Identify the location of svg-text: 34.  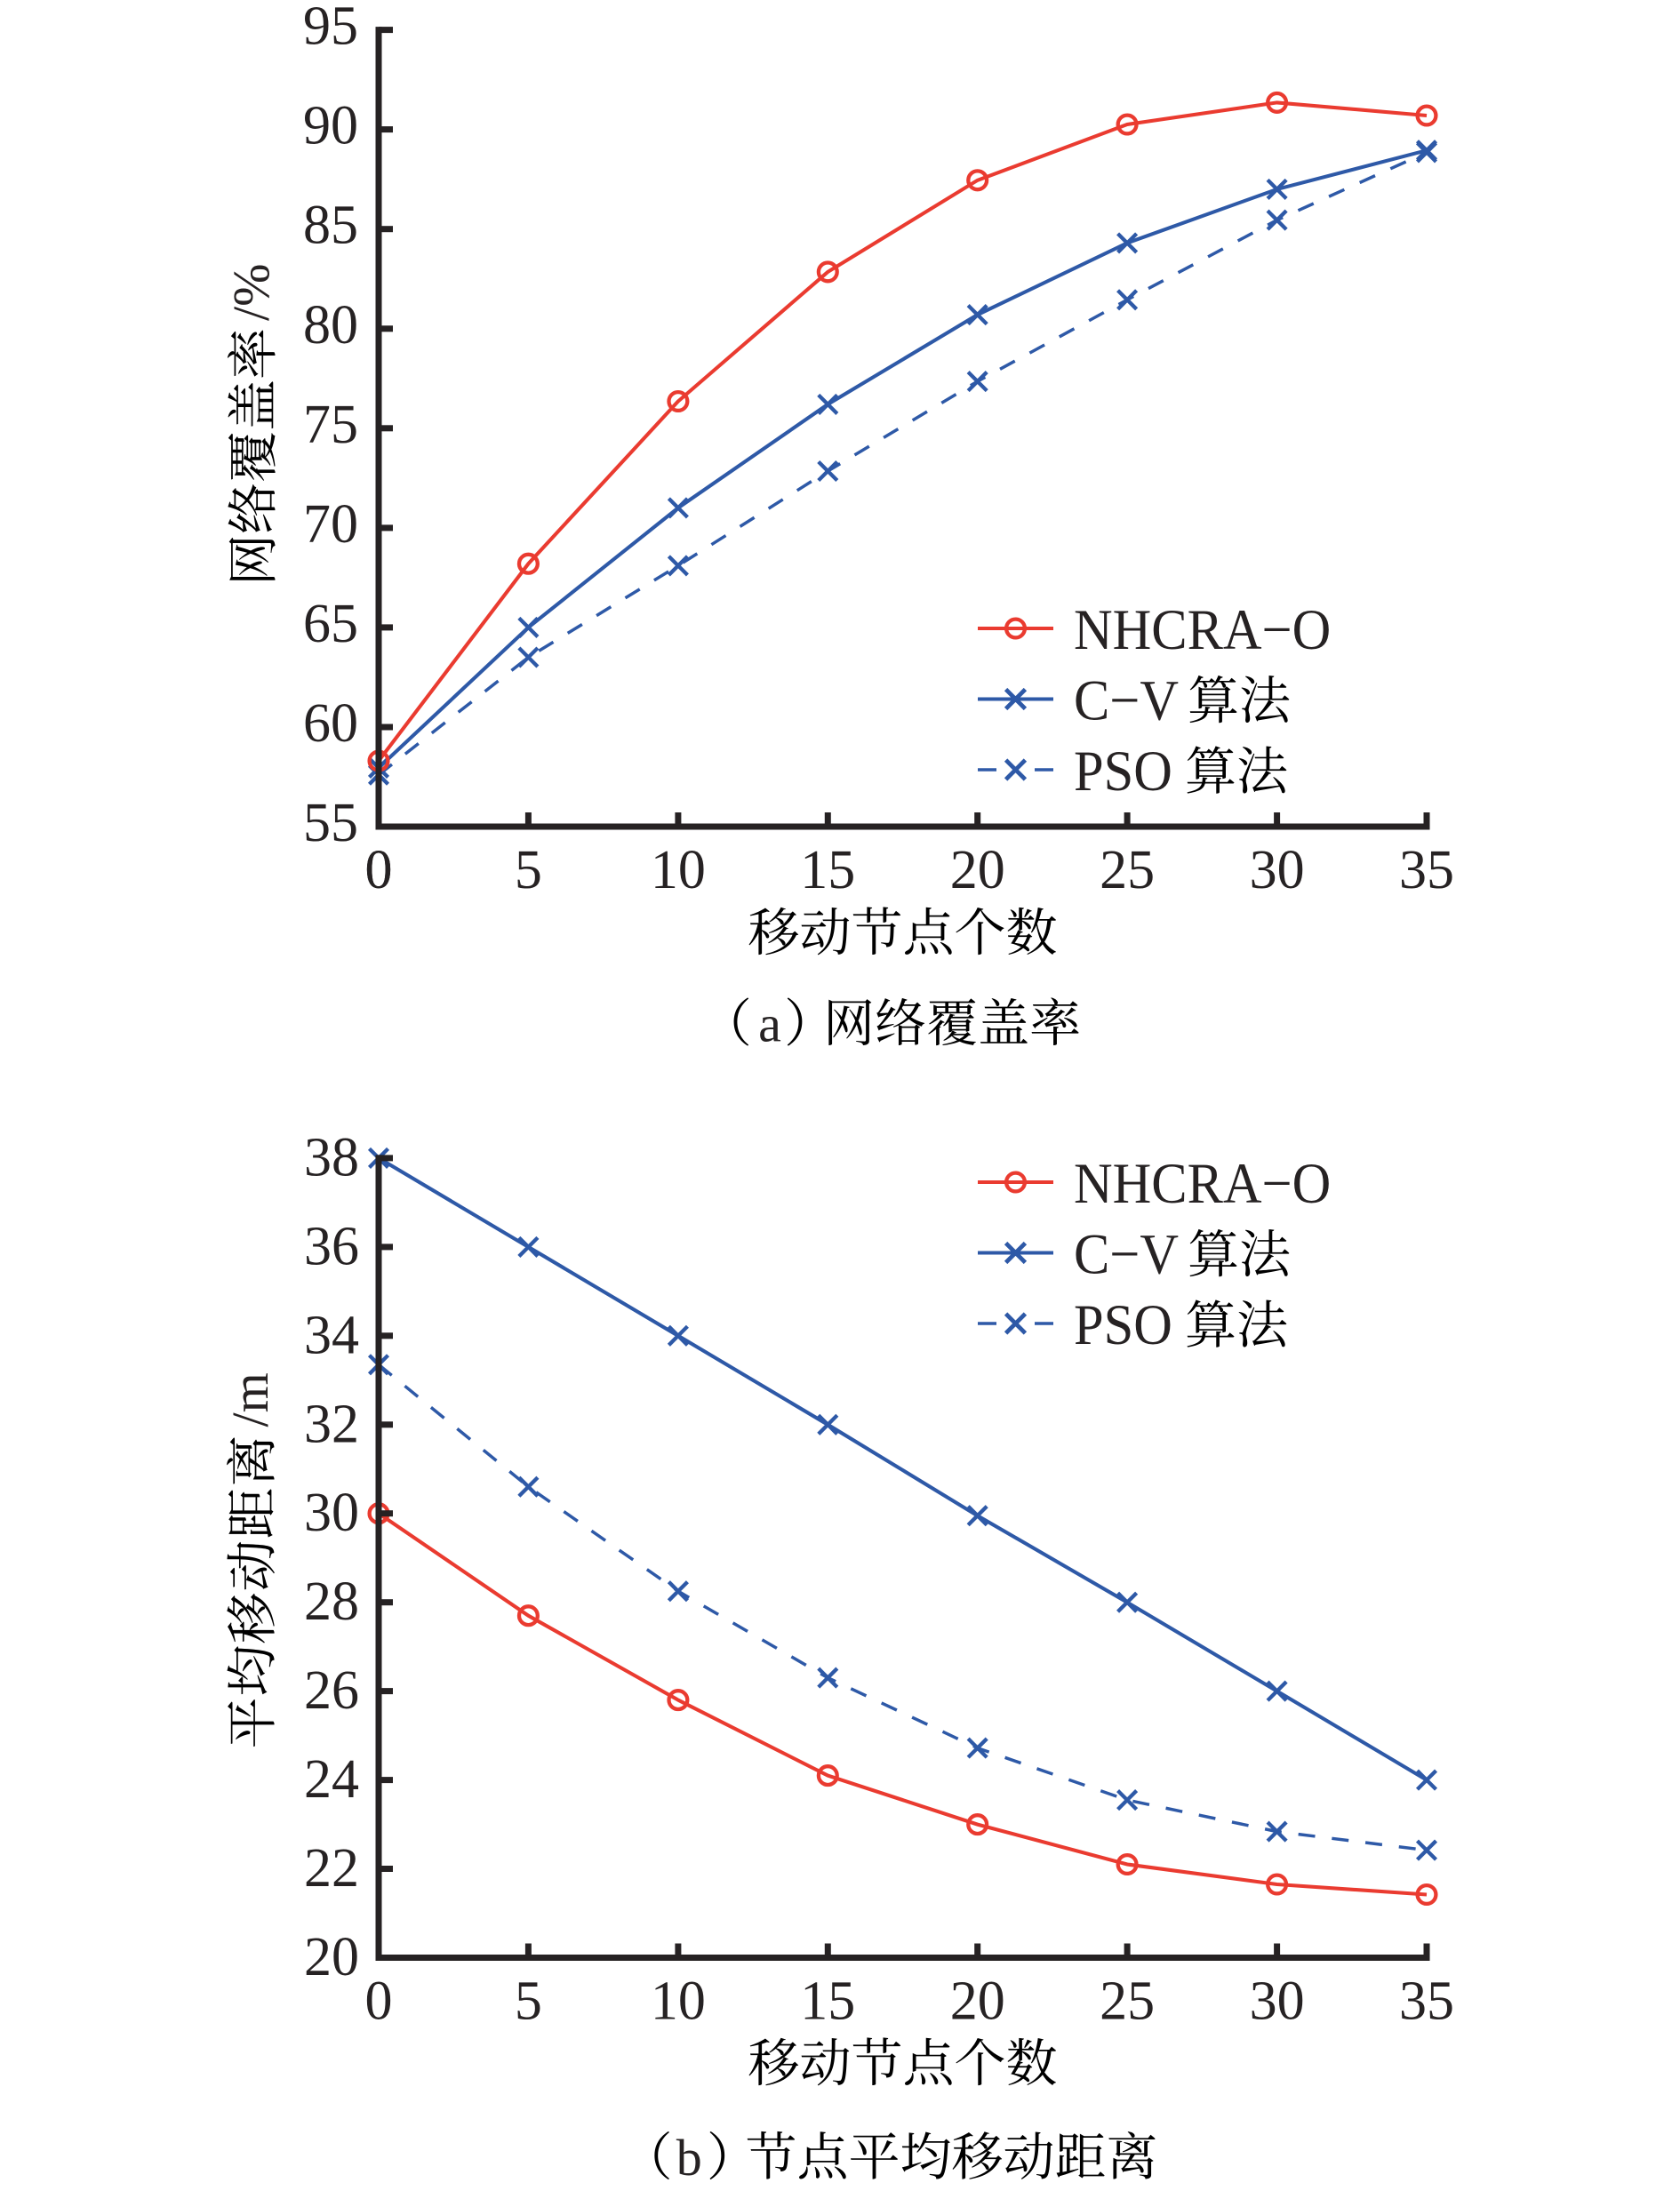
(331, 1335).